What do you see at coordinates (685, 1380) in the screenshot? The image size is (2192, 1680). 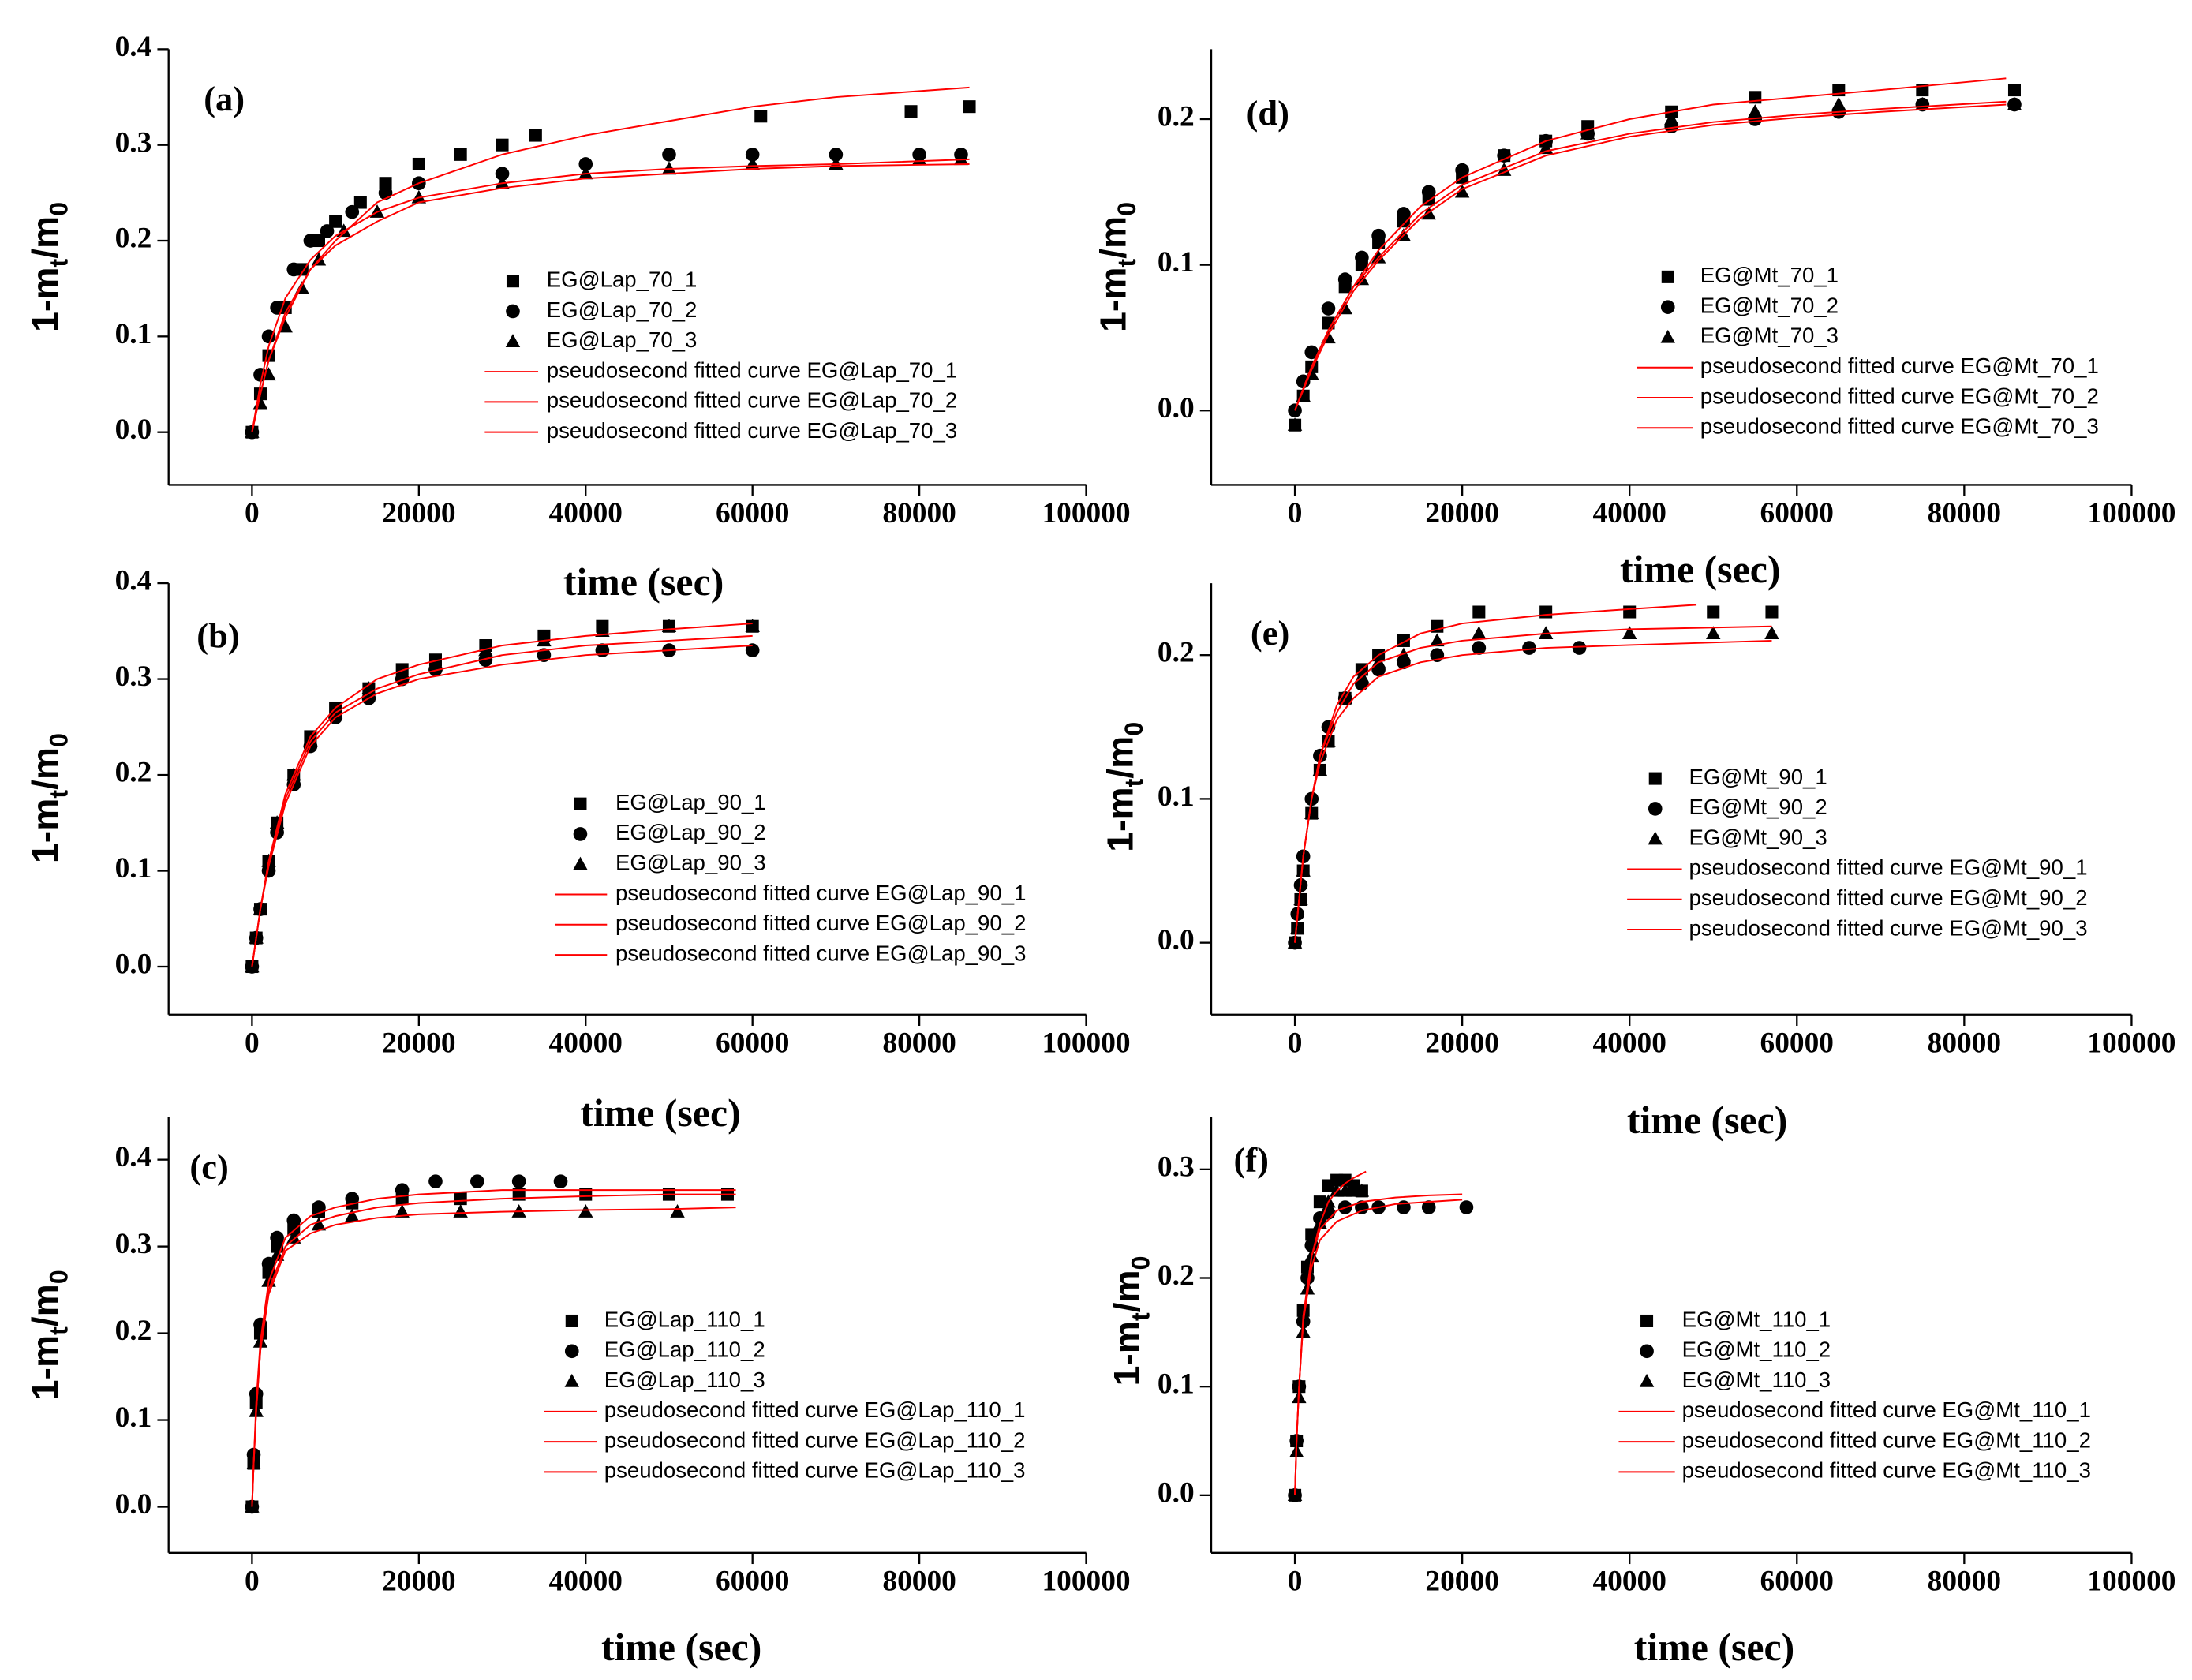 I see `legend-label: EG@Lap_110_3` at bounding box center [685, 1380].